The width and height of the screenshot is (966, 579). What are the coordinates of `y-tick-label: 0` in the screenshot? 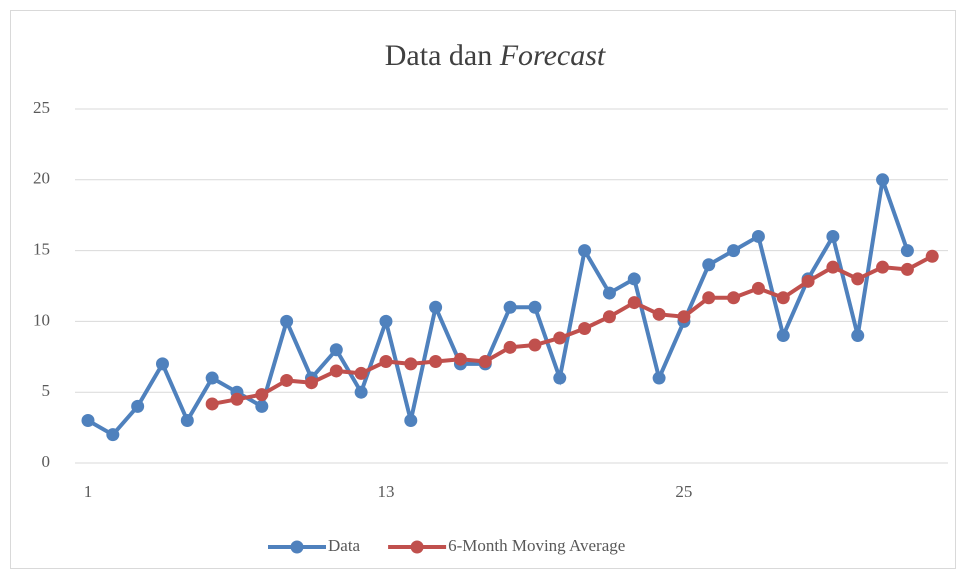 It's located at (46, 461).